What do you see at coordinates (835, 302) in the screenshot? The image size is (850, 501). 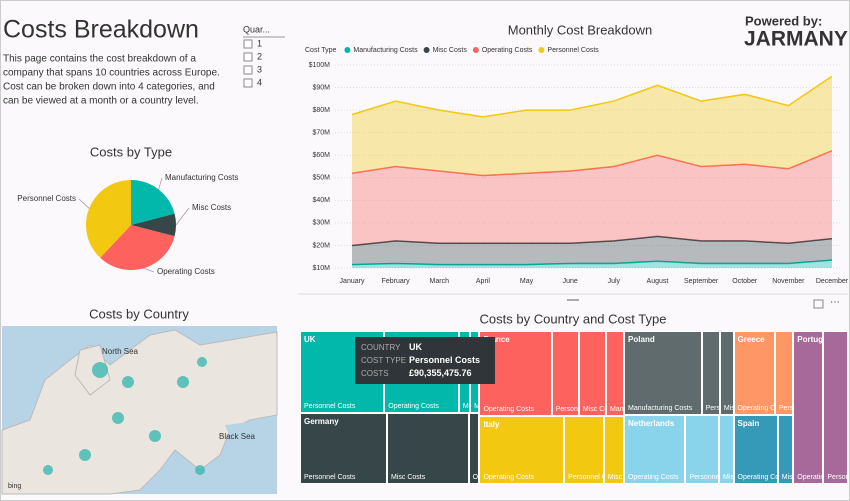 I see `more-icon: ···` at bounding box center [835, 302].